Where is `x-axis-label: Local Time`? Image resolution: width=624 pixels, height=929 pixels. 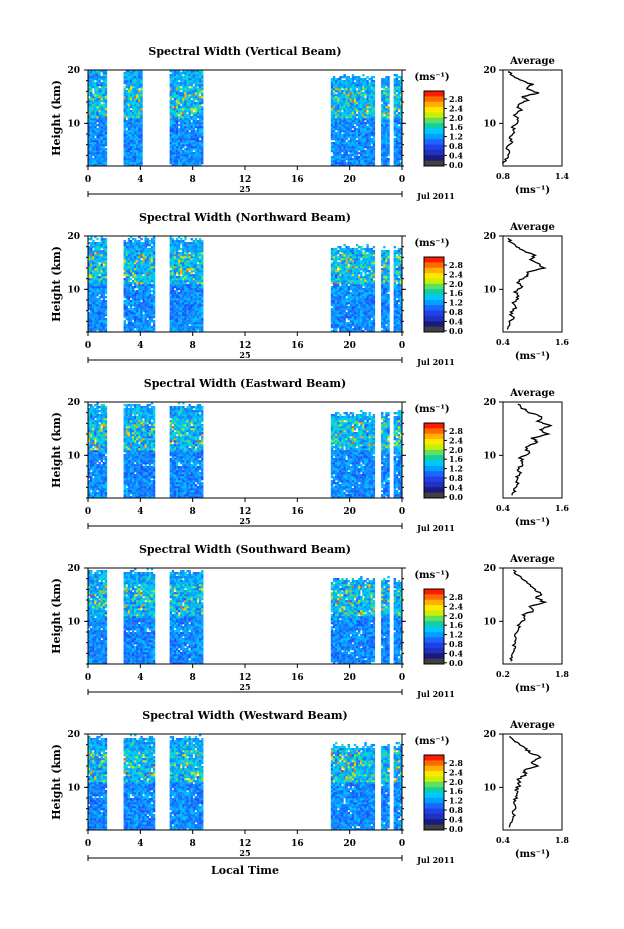 x-axis-label: Local Time is located at coordinates (245, 870).